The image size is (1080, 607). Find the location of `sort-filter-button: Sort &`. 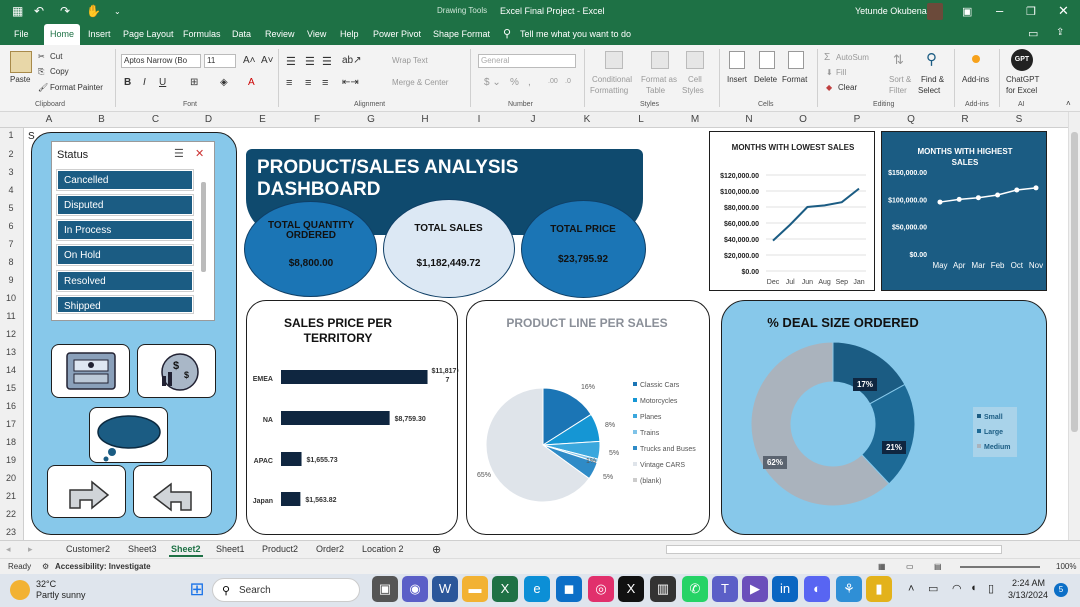

sort-filter-button: Sort & is located at coordinates (900, 79).